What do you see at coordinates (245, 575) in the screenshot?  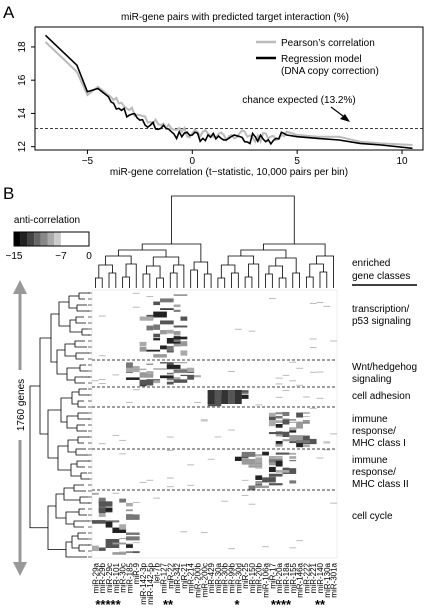 I see `mirna-label: miR-25` at bounding box center [245, 575].